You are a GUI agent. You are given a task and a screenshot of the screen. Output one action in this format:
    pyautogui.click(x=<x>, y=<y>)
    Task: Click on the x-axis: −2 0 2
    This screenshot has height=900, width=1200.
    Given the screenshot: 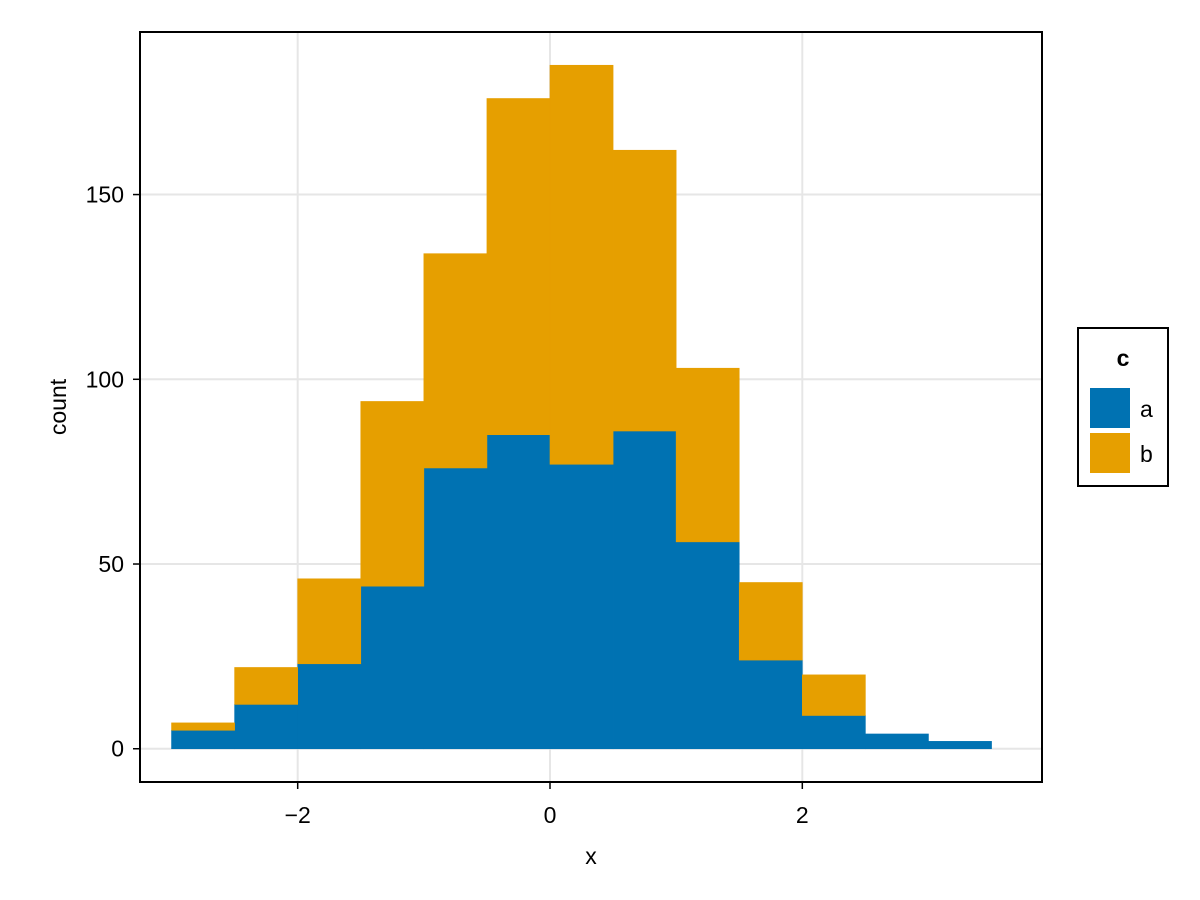 What is the action you would take?
    pyautogui.click(x=547, y=805)
    